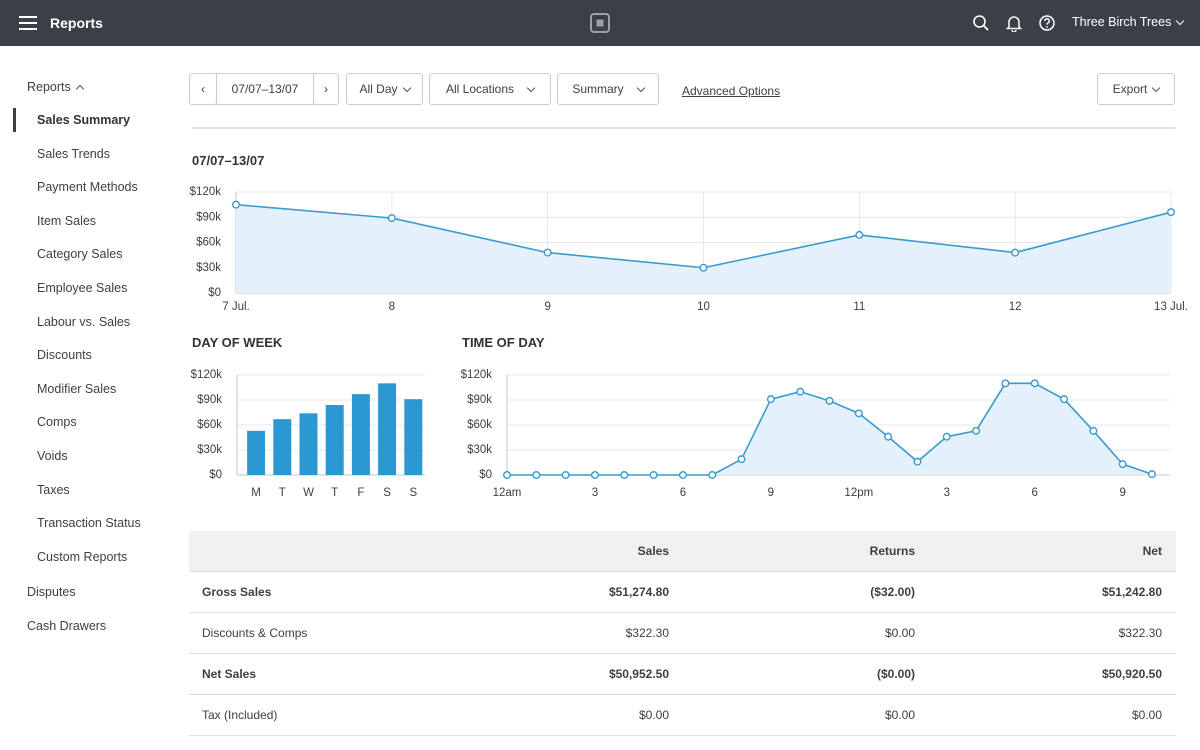 The image size is (1200, 750). Describe the element at coordinates (209, 425) in the screenshot. I see `y-tick-label: $60k` at that location.